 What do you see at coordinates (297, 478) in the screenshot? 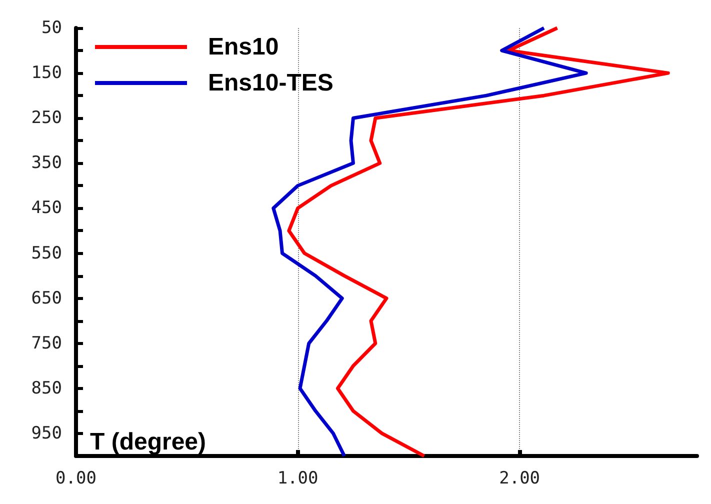
I see `x-tick-label: 1.00` at bounding box center [297, 478].